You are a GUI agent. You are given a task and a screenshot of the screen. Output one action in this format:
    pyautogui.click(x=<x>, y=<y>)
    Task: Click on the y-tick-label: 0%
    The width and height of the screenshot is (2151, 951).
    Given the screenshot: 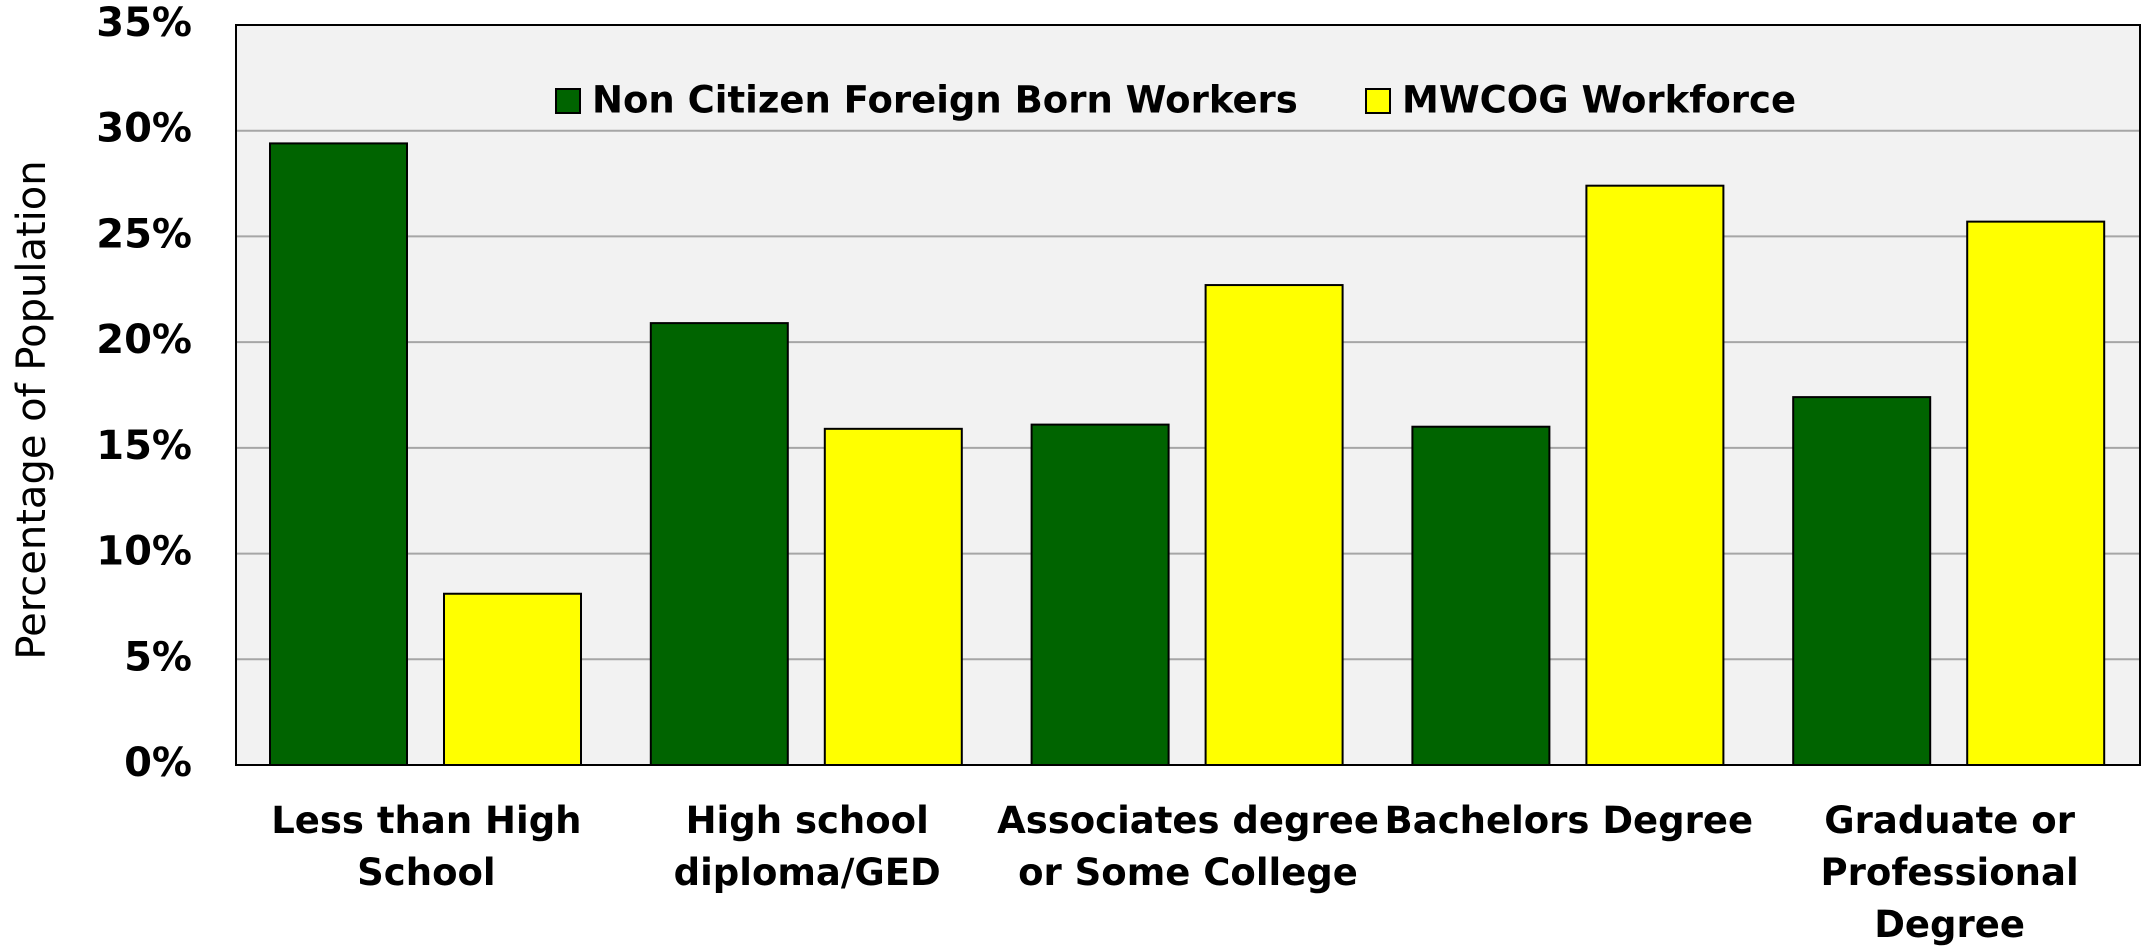 What is the action you would take?
    pyautogui.click(x=158, y=763)
    